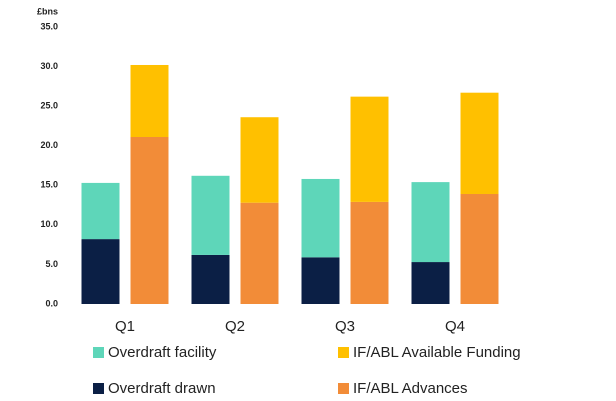 Image resolution: width=616 pixels, height=401 pixels. I want to click on y-tick-label: 30.0, so click(49, 66).